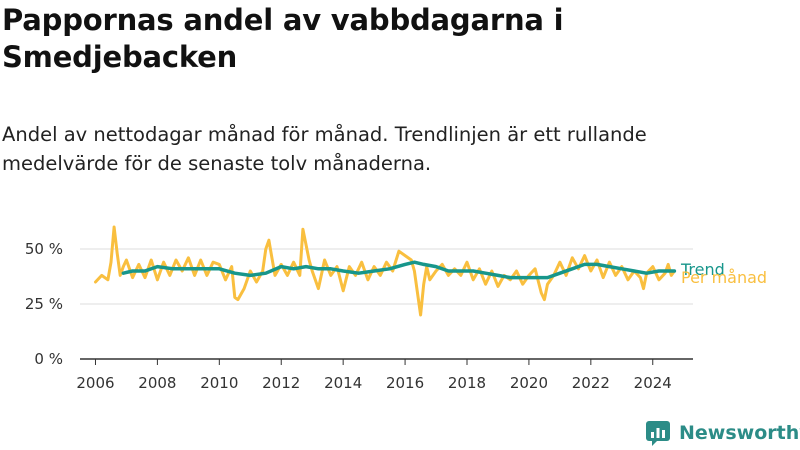  What do you see at coordinates (591, 383) in the screenshot?
I see `x-tick-label: 2022` at bounding box center [591, 383].